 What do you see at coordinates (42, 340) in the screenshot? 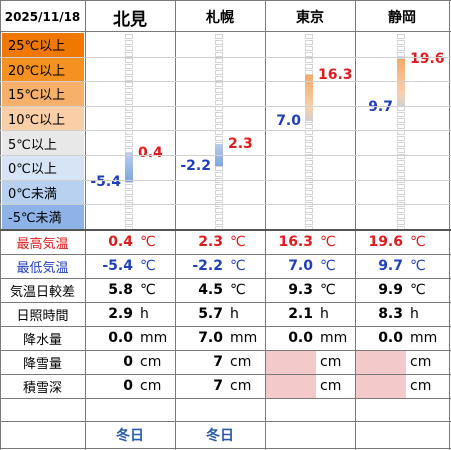
I see `row-label: 降水量` at bounding box center [42, 340].